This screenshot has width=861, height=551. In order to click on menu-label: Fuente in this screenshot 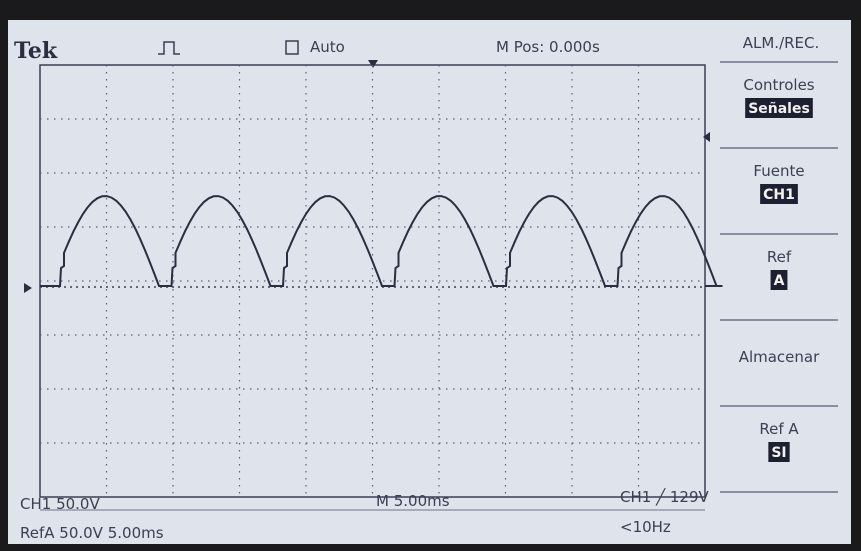, I will do `click(778, 171)`.